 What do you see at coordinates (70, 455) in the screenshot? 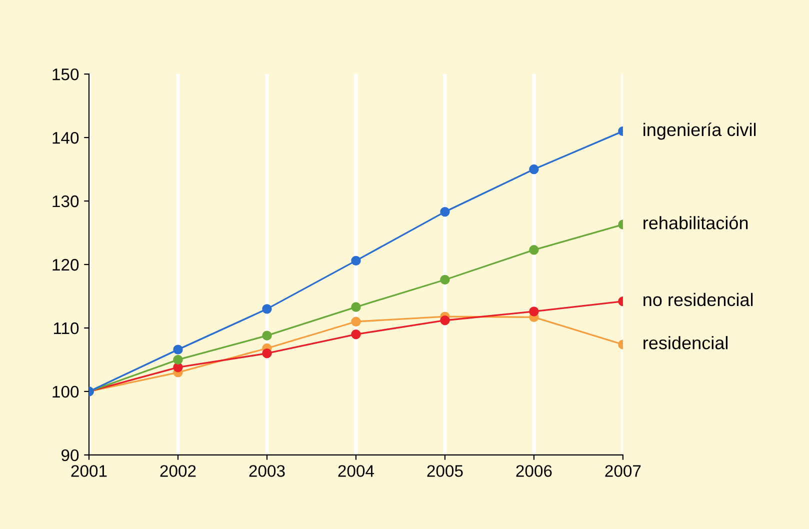
I see `y-tick-label: 90` at bounding box center [70, 455].